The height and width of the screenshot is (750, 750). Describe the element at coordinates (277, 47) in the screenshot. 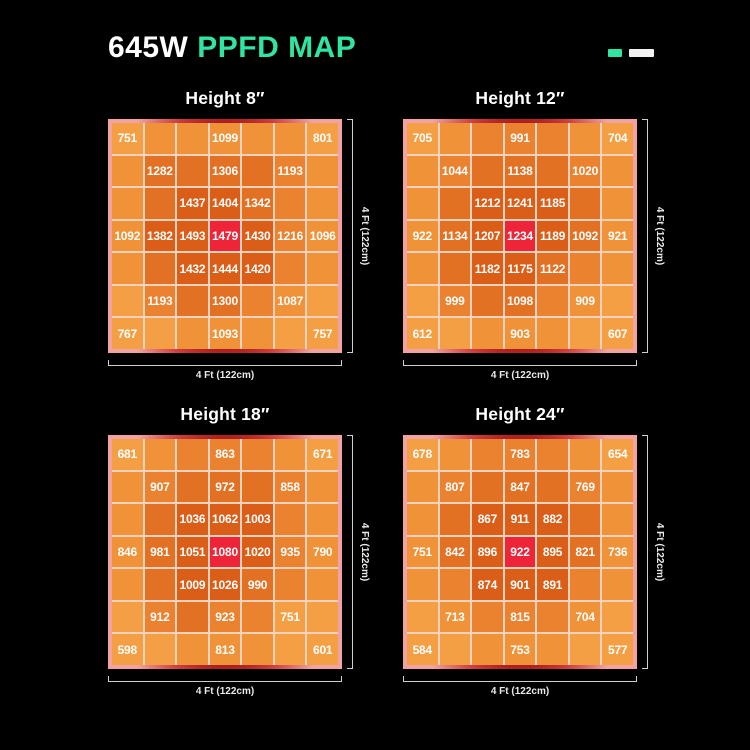

I see `page-title-ppfd-map: PPFD MAP` at that location.